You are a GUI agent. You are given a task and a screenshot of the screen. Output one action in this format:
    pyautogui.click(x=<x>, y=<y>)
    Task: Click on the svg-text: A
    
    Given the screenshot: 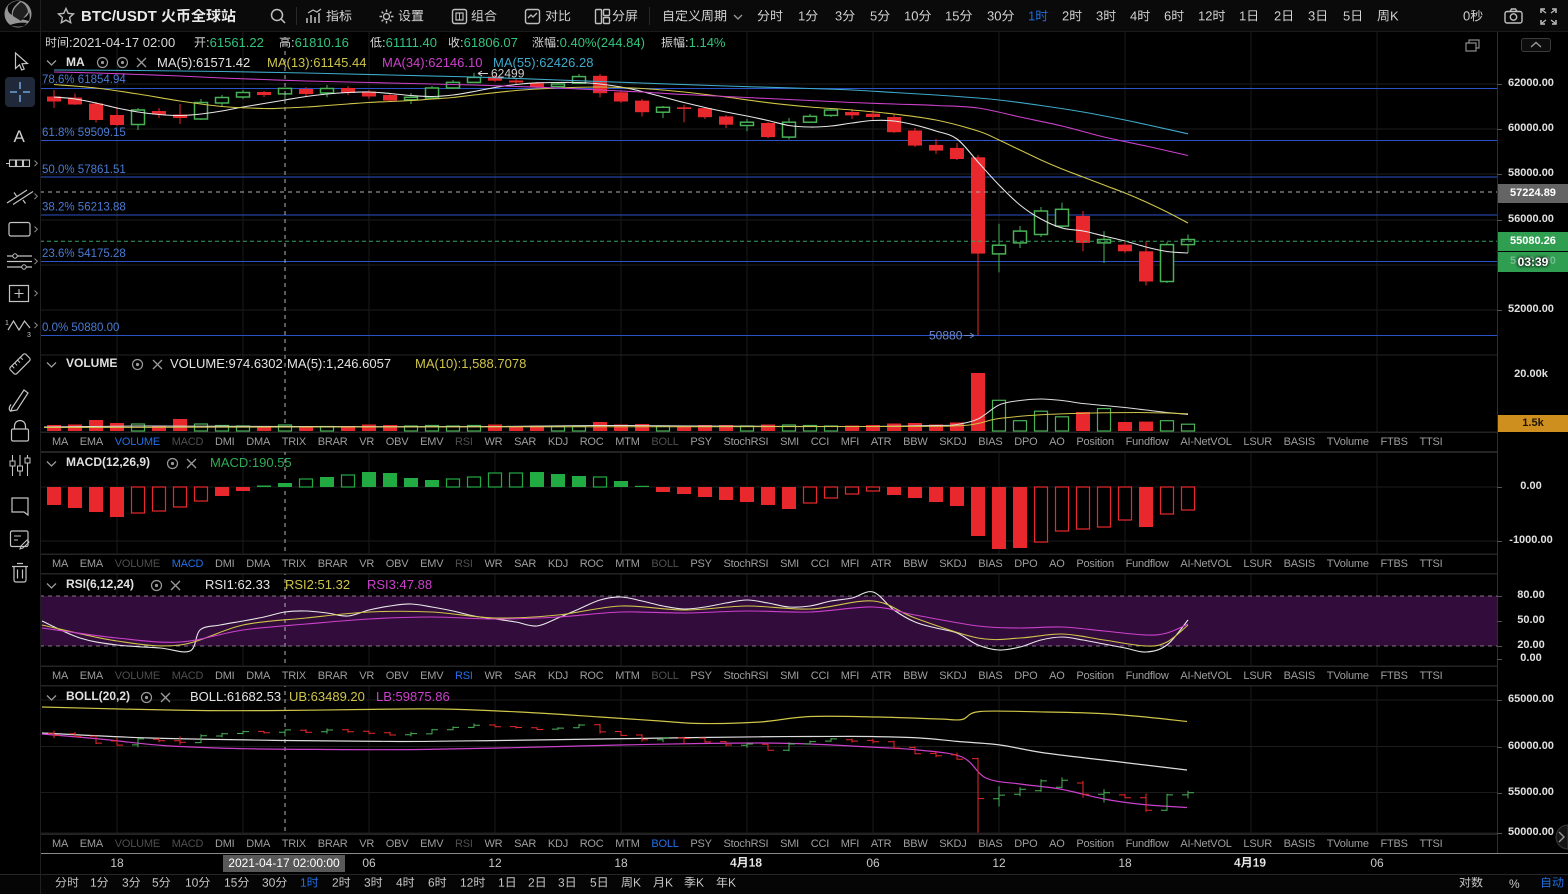 What is the action you would take?
    pyautogui.click(x=20, y=136)
    